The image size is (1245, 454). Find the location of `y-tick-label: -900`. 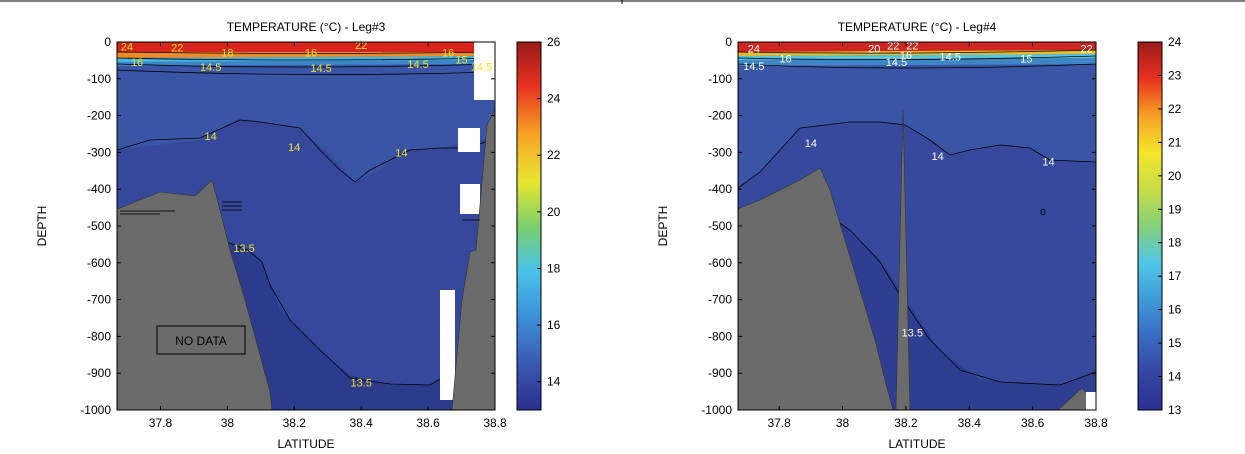

y-tick-label: -900 is located at coordinates (720, 373).